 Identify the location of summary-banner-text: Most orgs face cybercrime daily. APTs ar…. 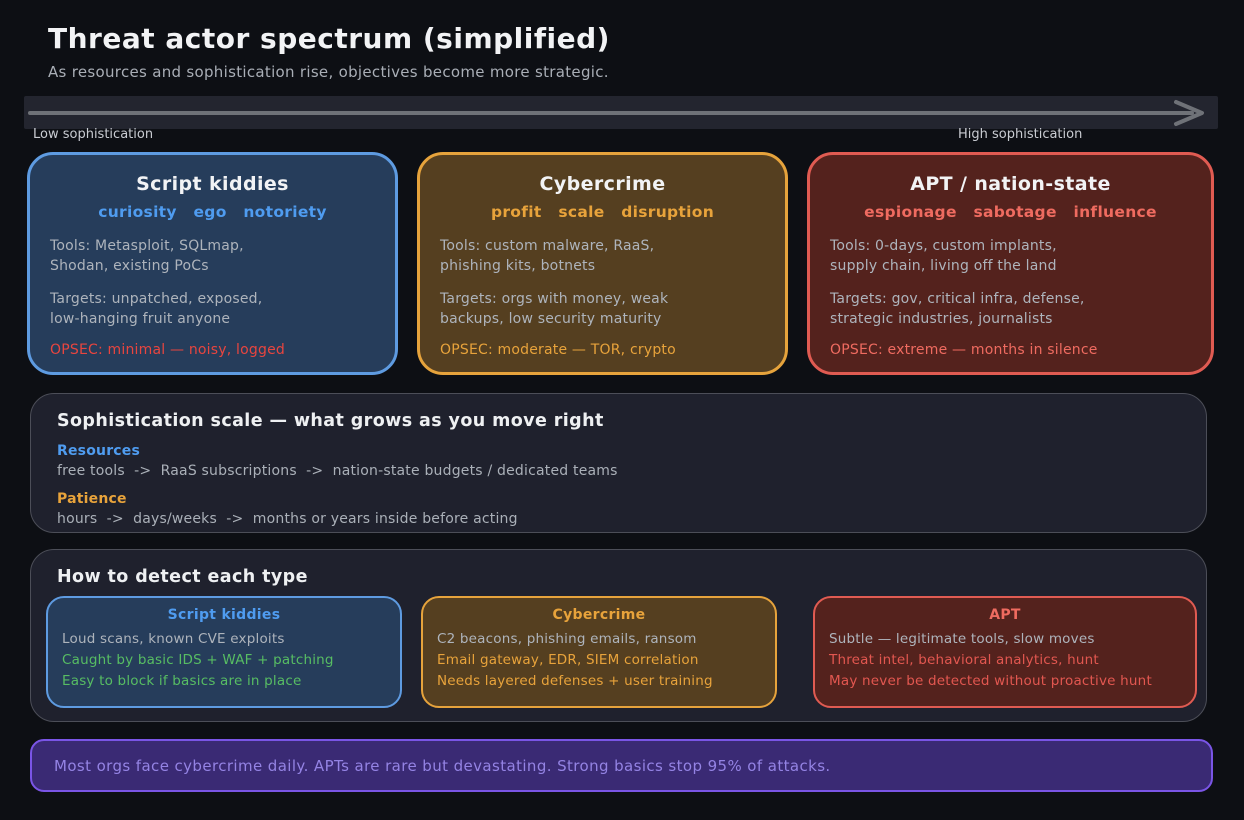
(442, 765).